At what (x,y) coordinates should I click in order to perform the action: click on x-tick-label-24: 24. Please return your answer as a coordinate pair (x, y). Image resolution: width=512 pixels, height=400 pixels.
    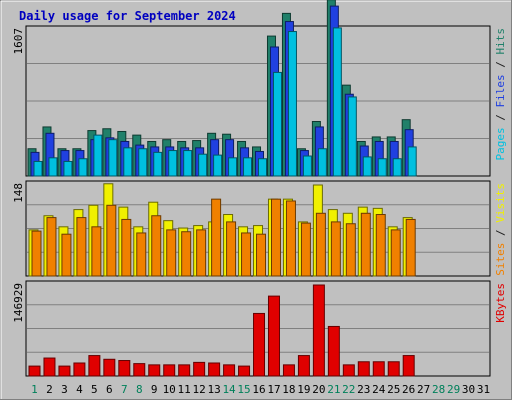
    Looking at the image, I should click on (379, 389).